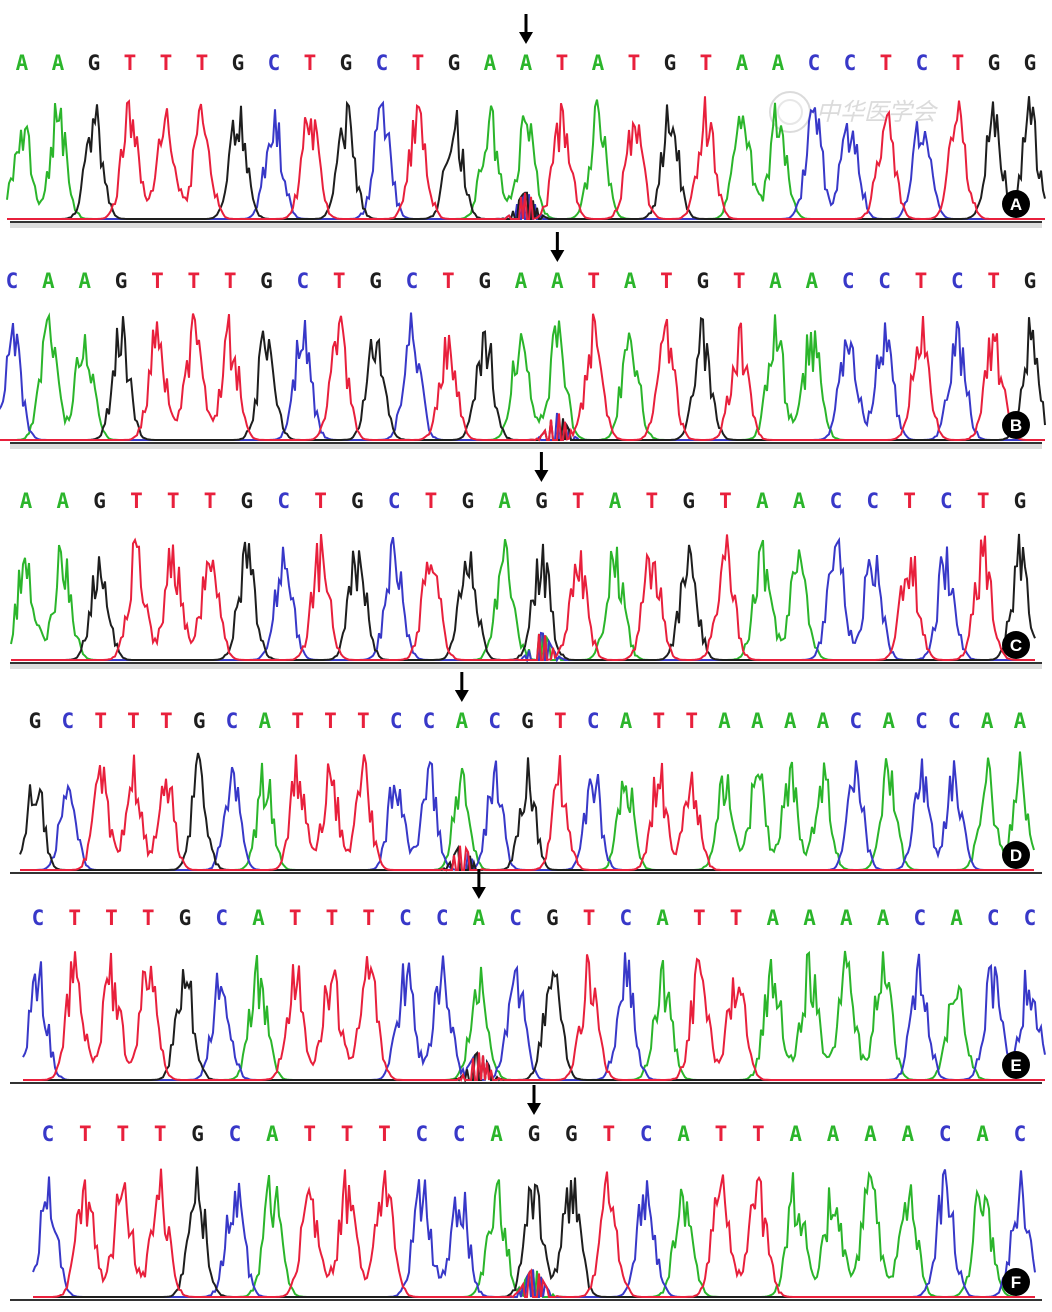 Image resolution: width=1052 pixels, height=1312 pixels. I want to click on panel-label: E, so click(1015, 1065).